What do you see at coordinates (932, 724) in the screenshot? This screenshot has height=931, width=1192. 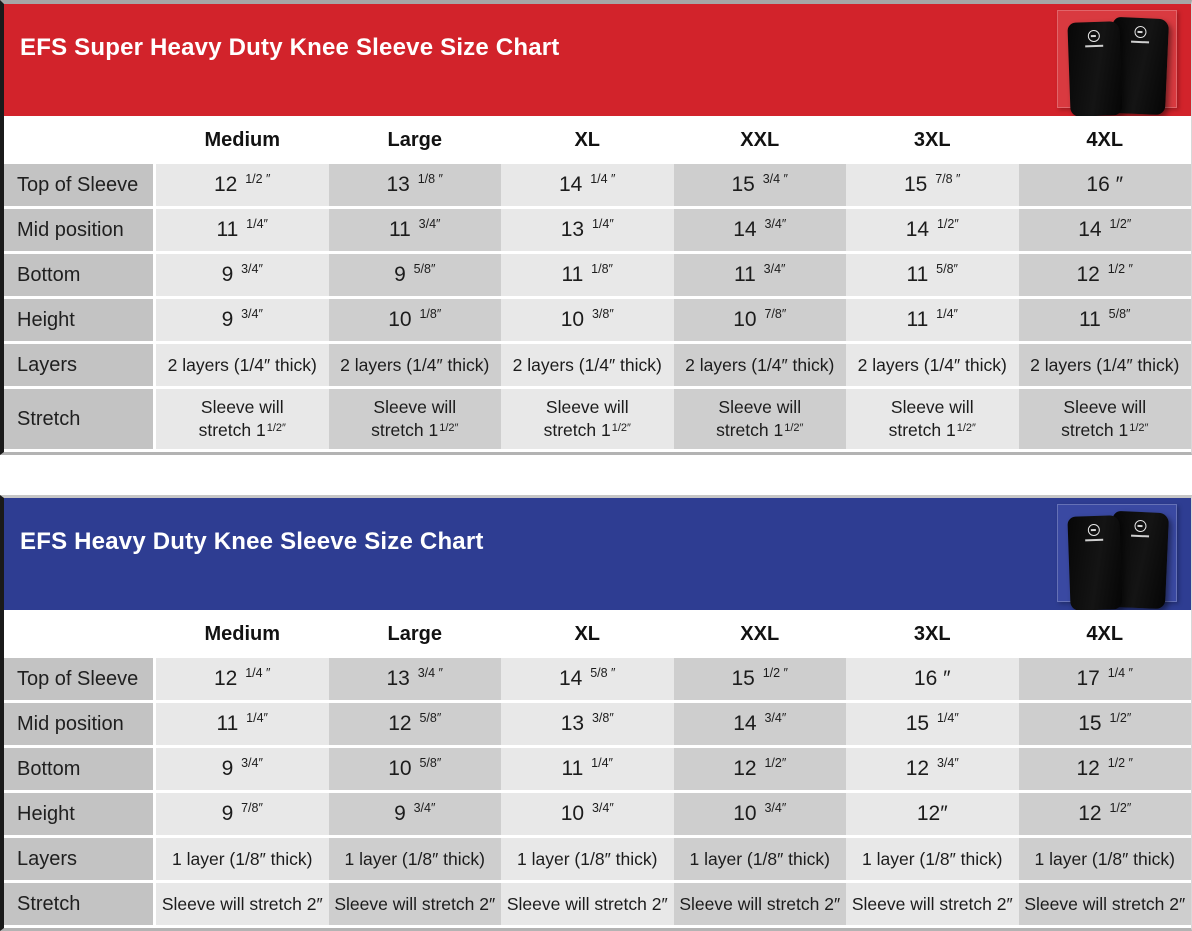 I see `size-value-cell: 15 1/4″` at bounding box center [932, 724].